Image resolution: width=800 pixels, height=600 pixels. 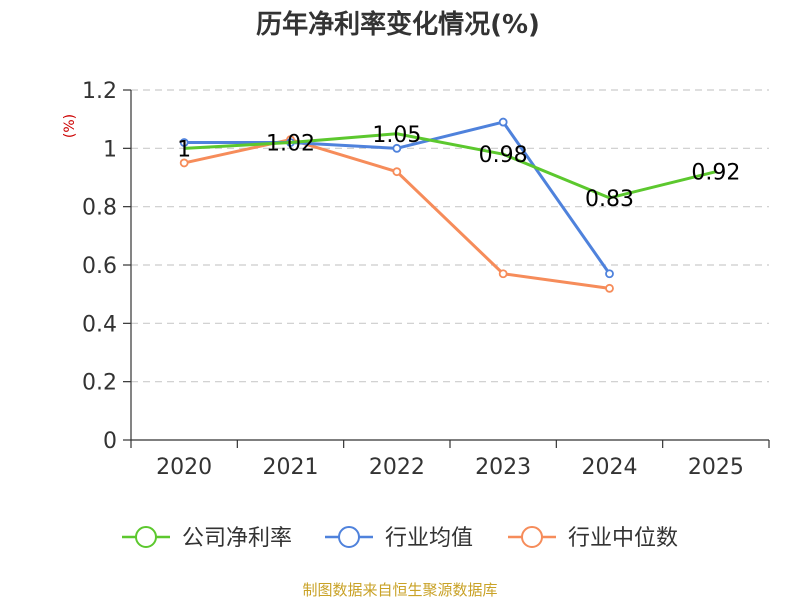 I want to click on legend-item-0: 公司净利率, so click(x=207, y=538).